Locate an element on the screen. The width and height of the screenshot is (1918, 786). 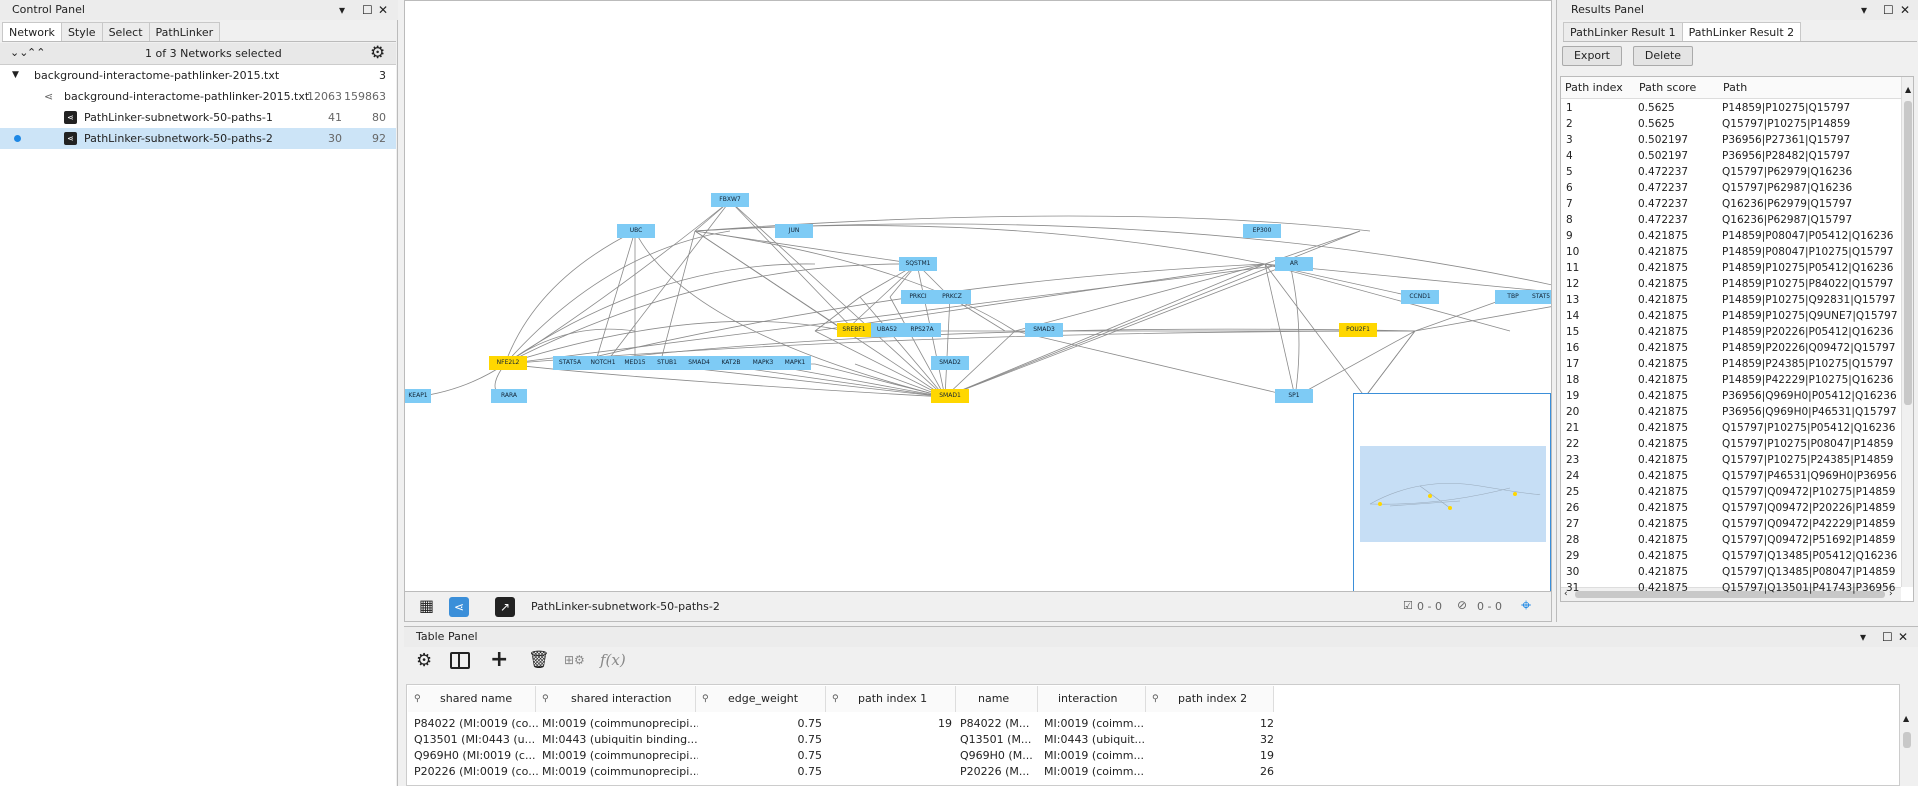
node-rara: RARA is located at coordinates (509, 396).